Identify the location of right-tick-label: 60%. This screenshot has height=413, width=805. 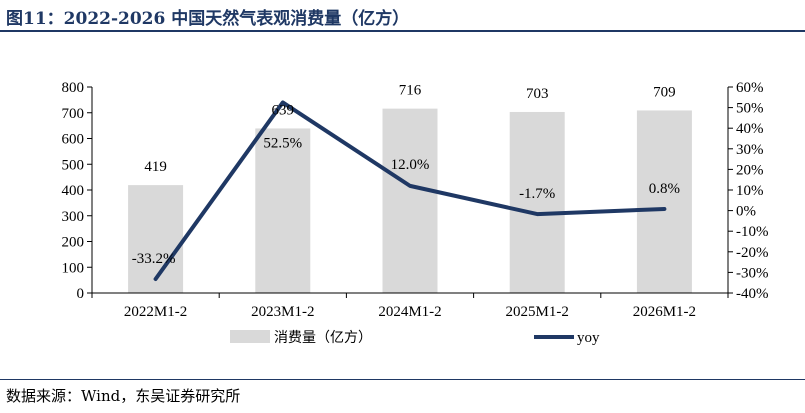
(750, 88).